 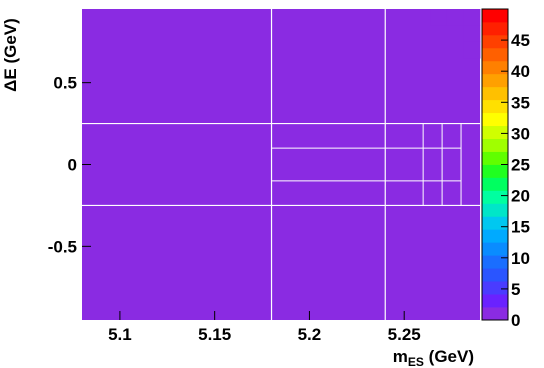 What do you see at coordinates (520, 102) in the screenshot?
I see `color-scale-label: 35` at bounding box center [520, 102].